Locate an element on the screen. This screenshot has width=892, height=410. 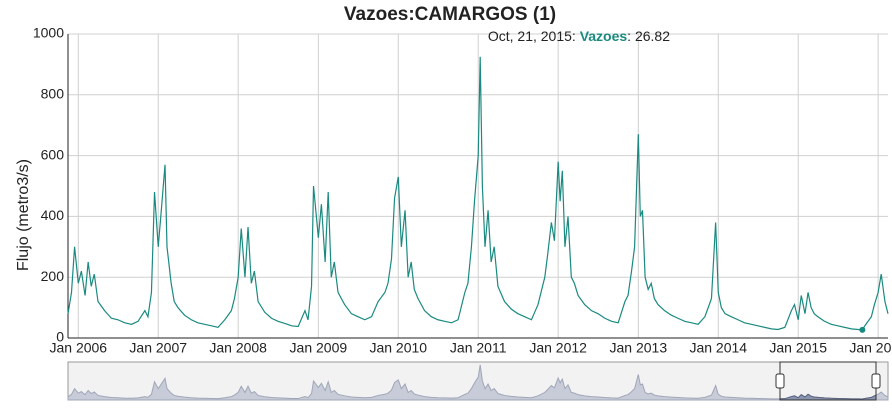
highlight-point is located at coordinates (862, 329).